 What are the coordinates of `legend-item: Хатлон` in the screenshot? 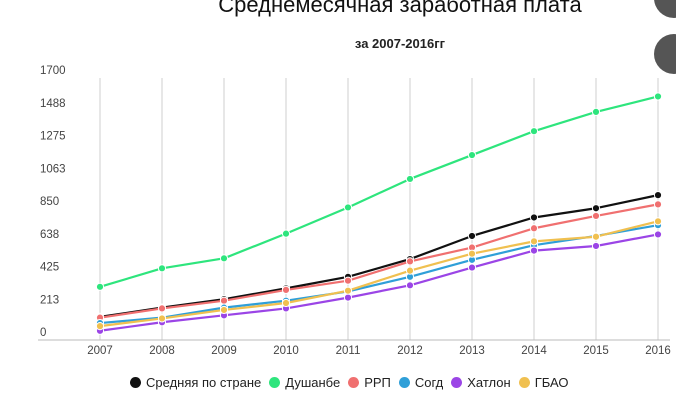 It's located at (481, 382).